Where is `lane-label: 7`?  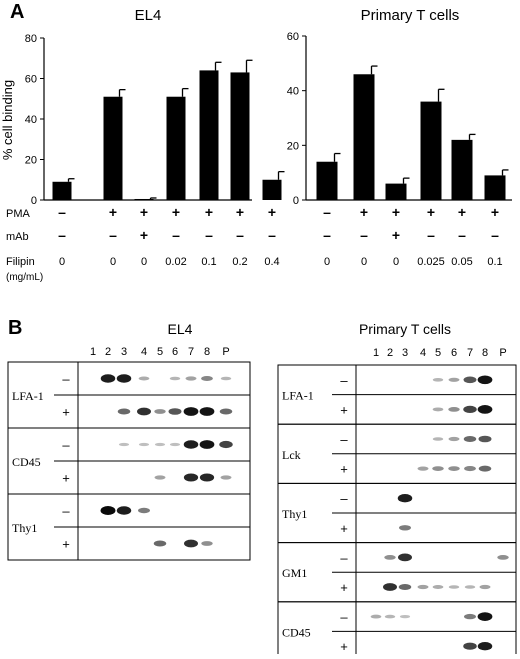 lane-label: 7 is located at coordinates (470, 353).